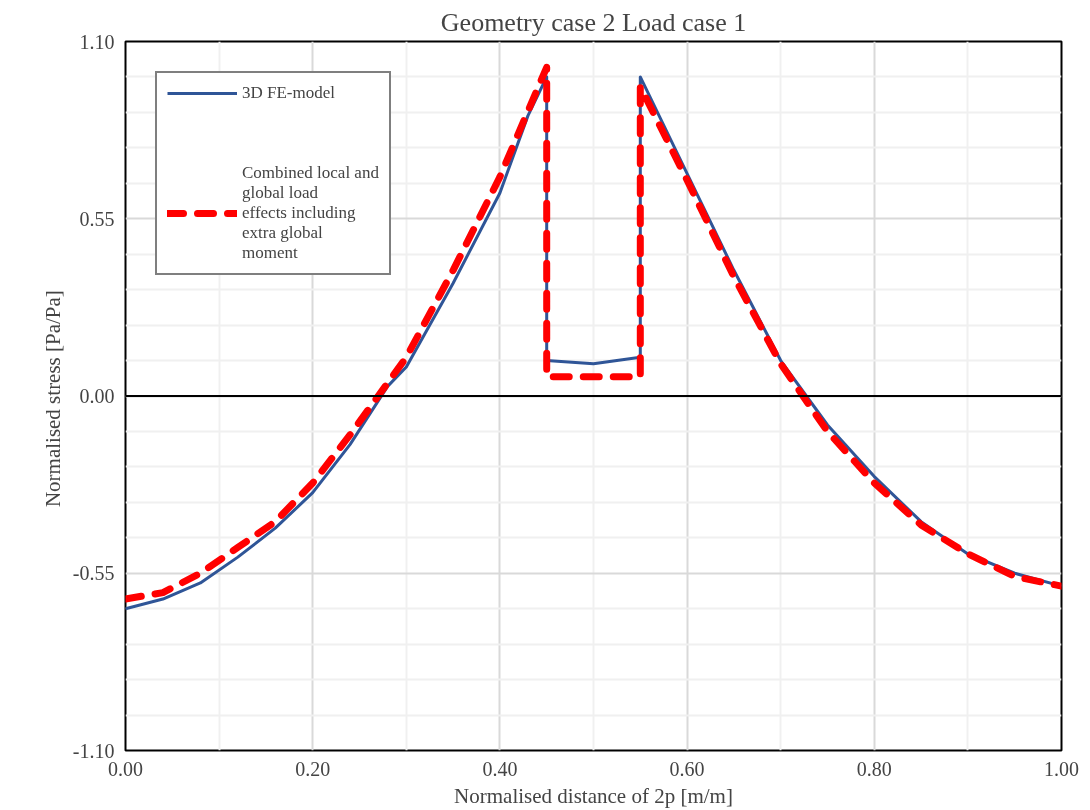  What do you see at coordinates (313, 768) in the screenshot?
I see `x-tick-label: 0.20` at bounding box center [313, 768].